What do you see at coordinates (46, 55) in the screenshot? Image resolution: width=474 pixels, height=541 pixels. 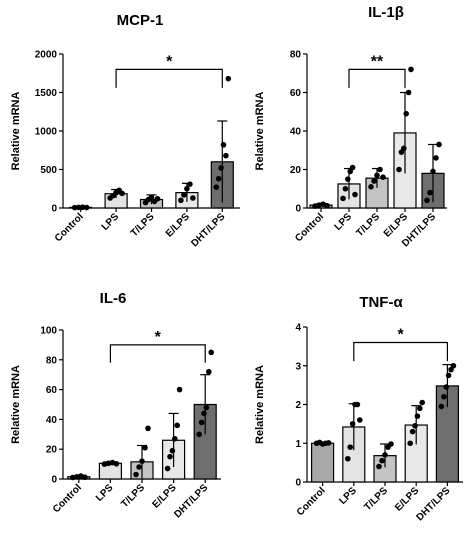 I see `y-tick-label: 2000` at bounding box center [46, 55].